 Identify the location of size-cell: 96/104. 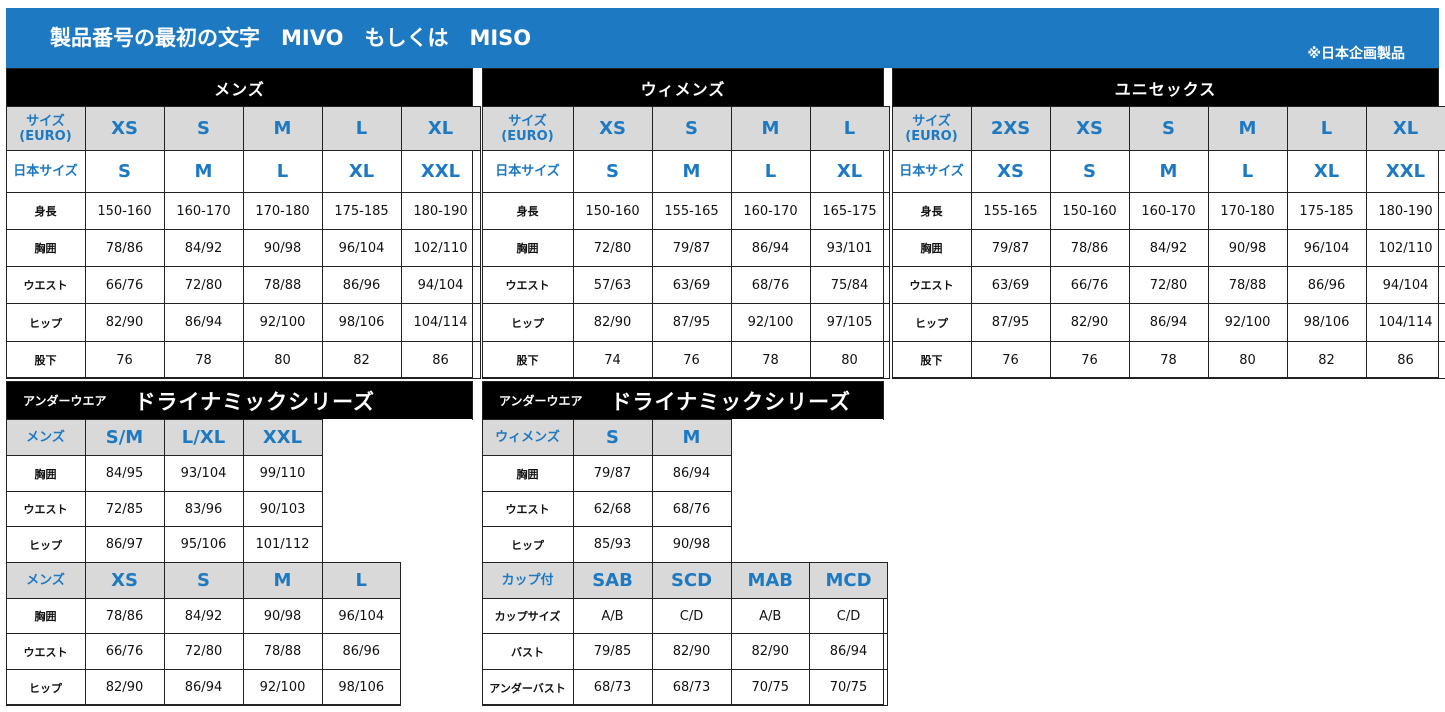
(361, 248).